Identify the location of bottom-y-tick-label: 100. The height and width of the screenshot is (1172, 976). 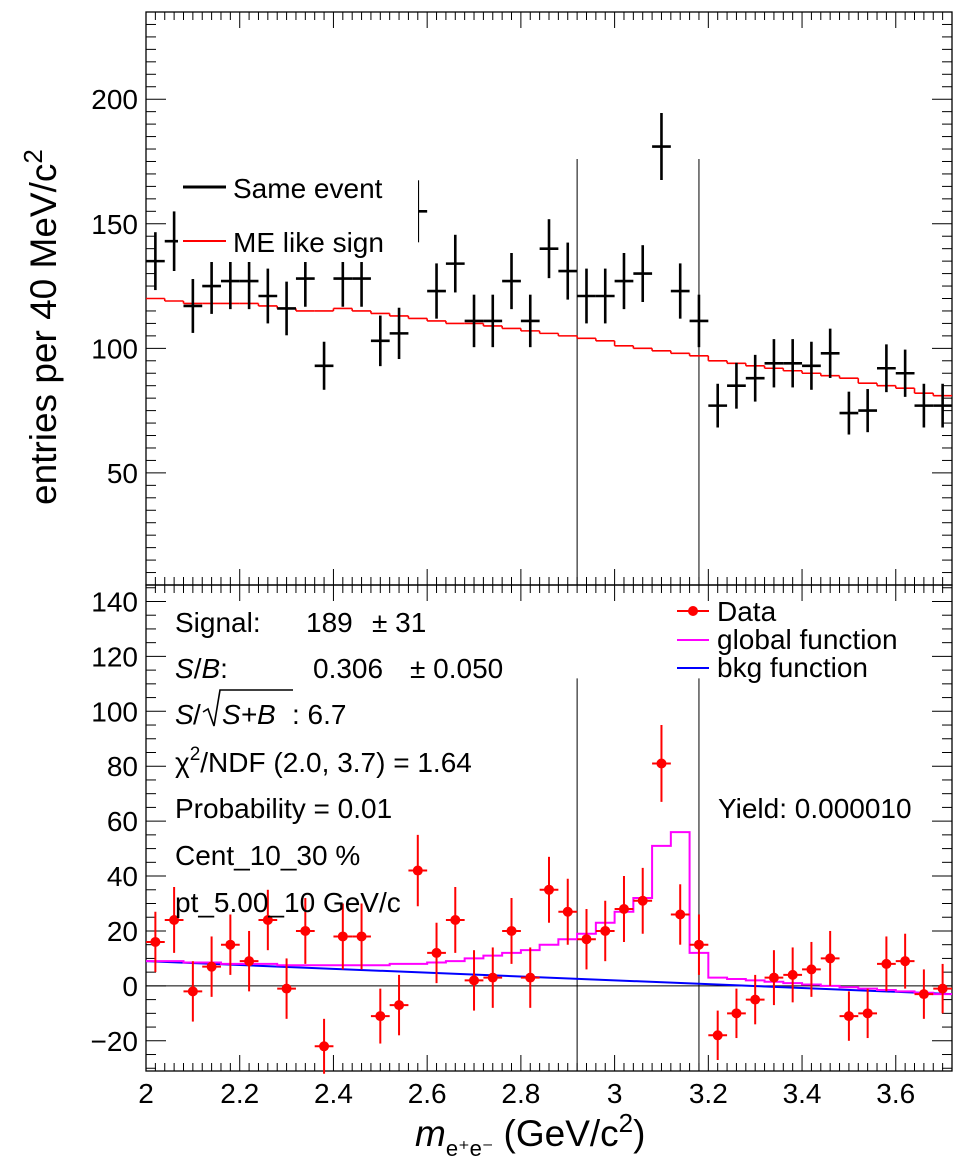
(114, 711).